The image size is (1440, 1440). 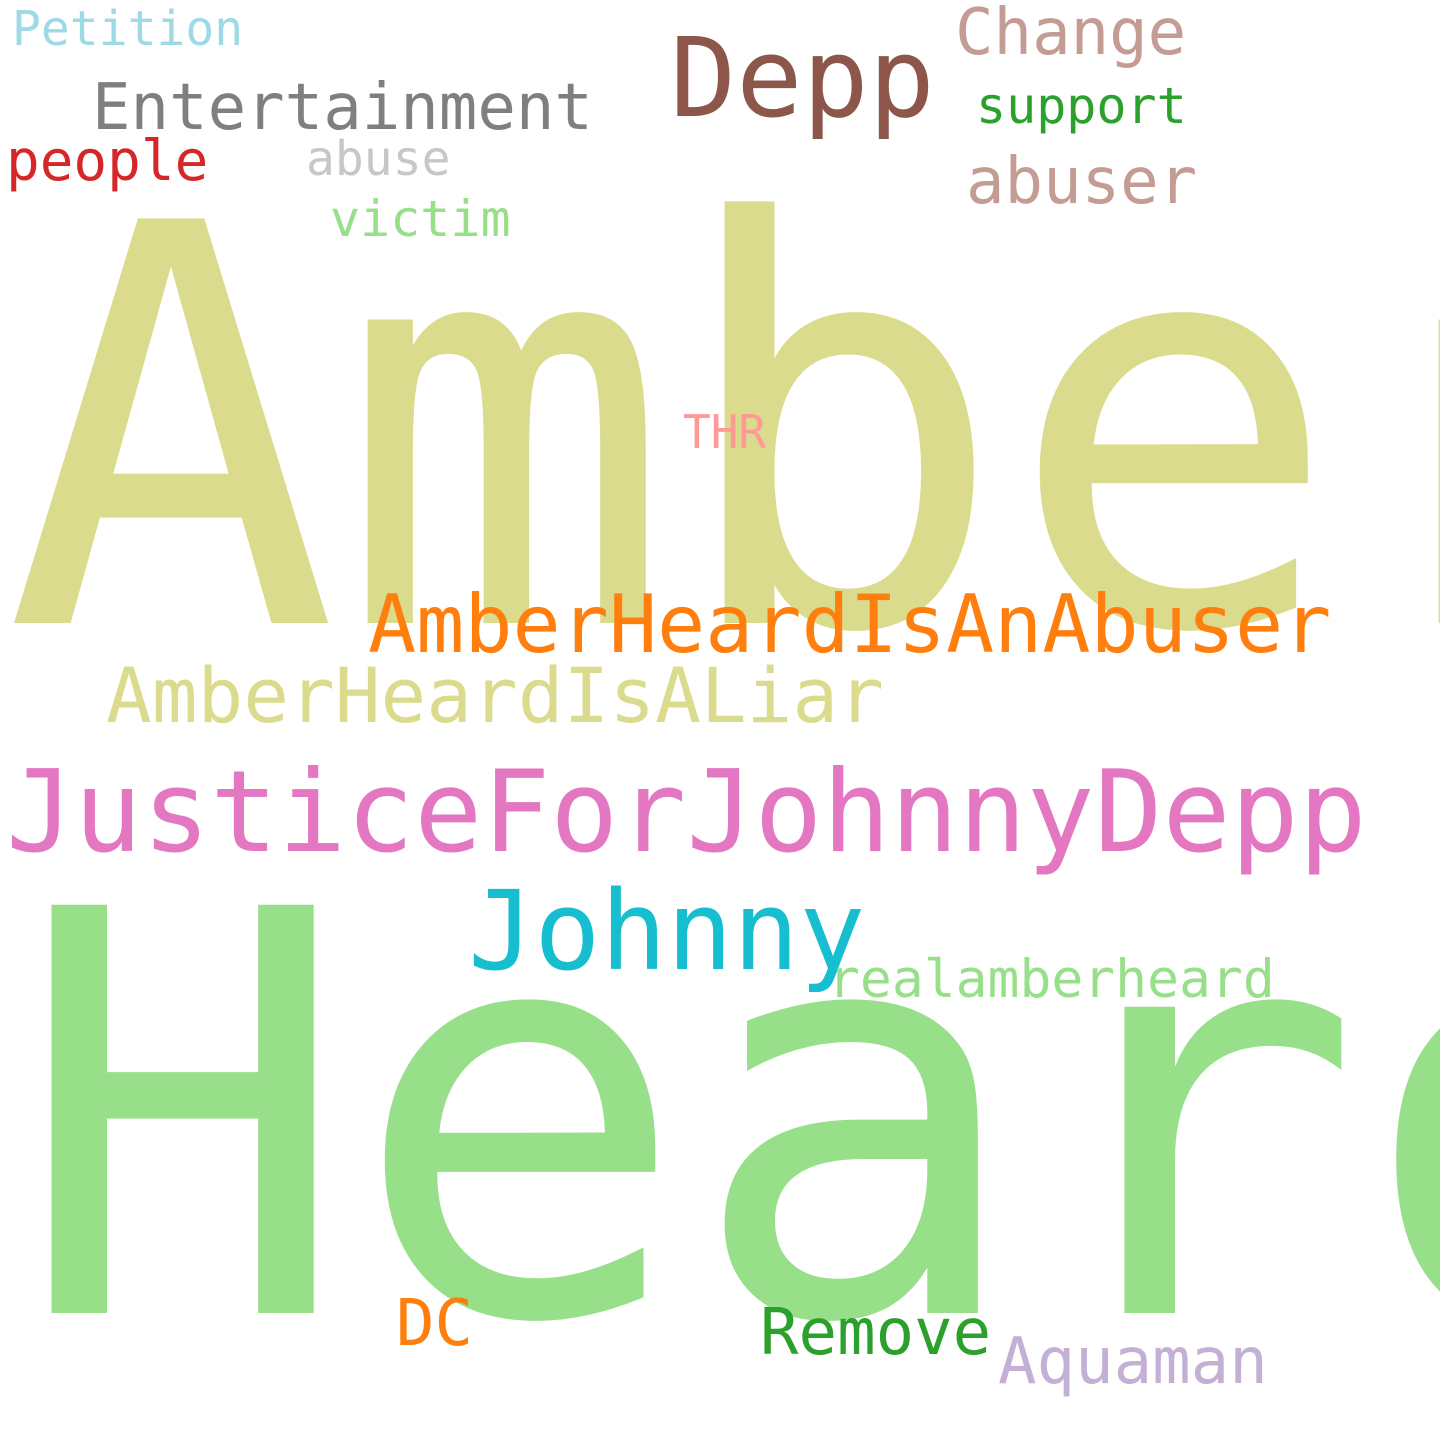 What do you see at coordinates (435, 1324) in the screenshot?
I see `word-dc: DC` at bounding box center [435, 1324].